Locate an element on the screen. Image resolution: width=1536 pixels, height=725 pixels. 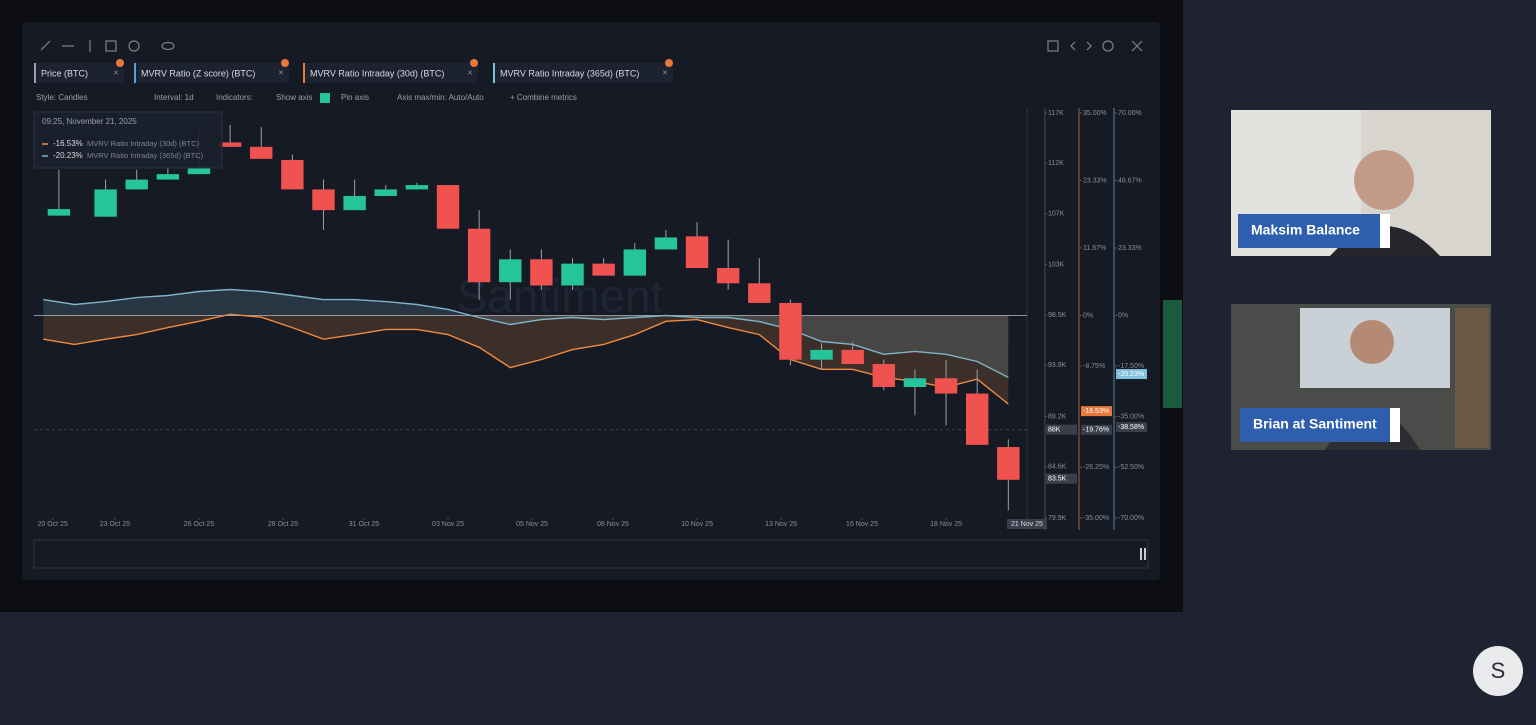
x-tick-label: 08 Nov 25 is located at coordinates (613, 524).